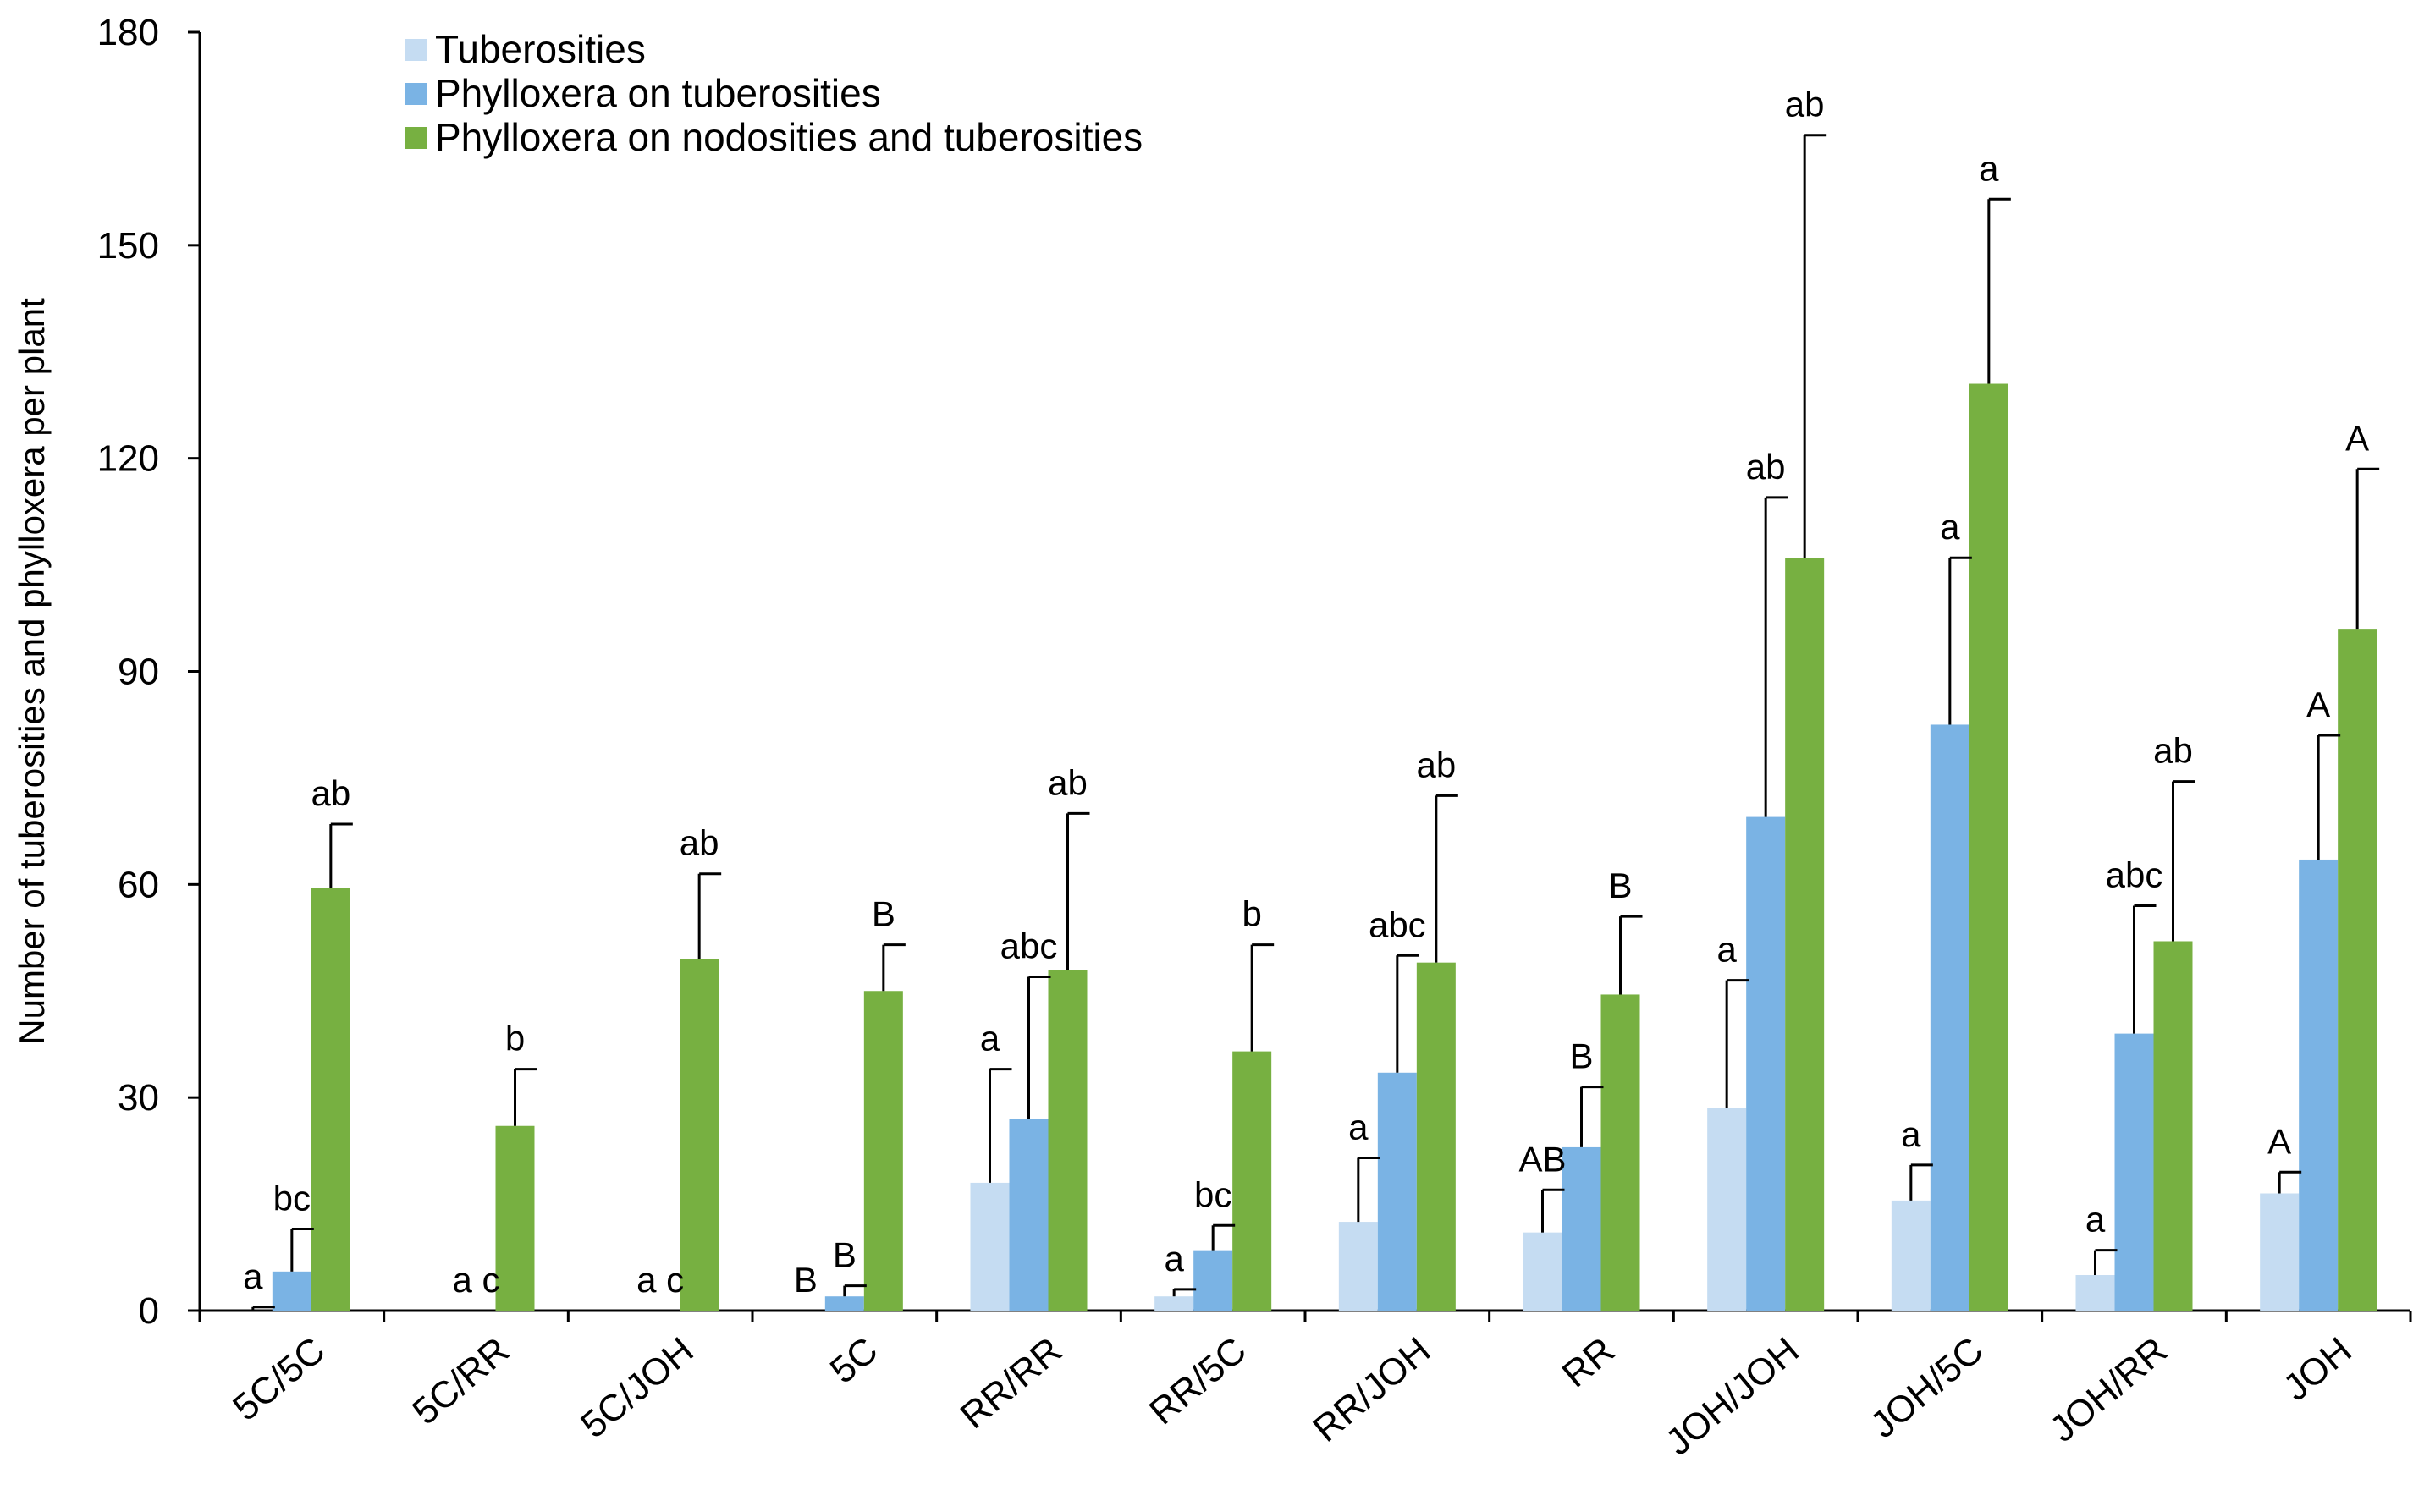  I want to click on x-category-label: JOH/5C, so click(1927, 1388).